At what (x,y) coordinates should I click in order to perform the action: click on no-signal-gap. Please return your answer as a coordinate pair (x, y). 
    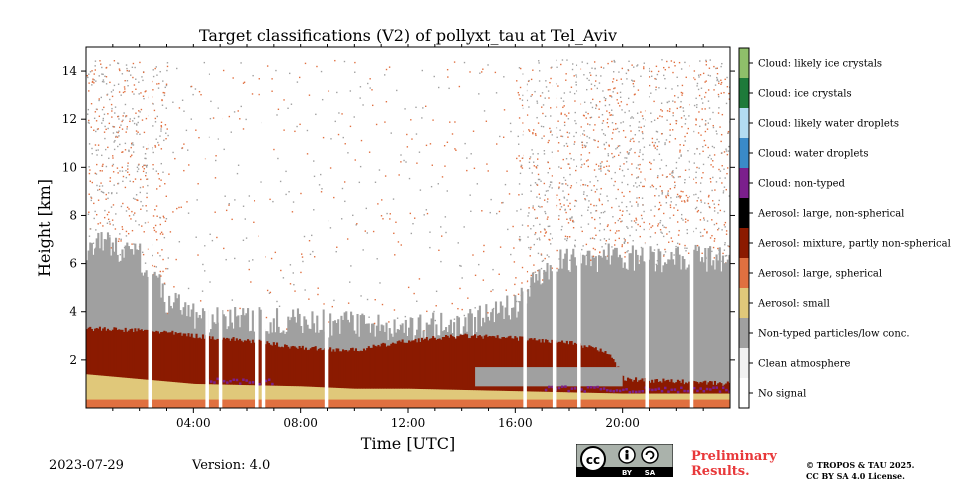
    Looking at the image, I should click on (207, 227).